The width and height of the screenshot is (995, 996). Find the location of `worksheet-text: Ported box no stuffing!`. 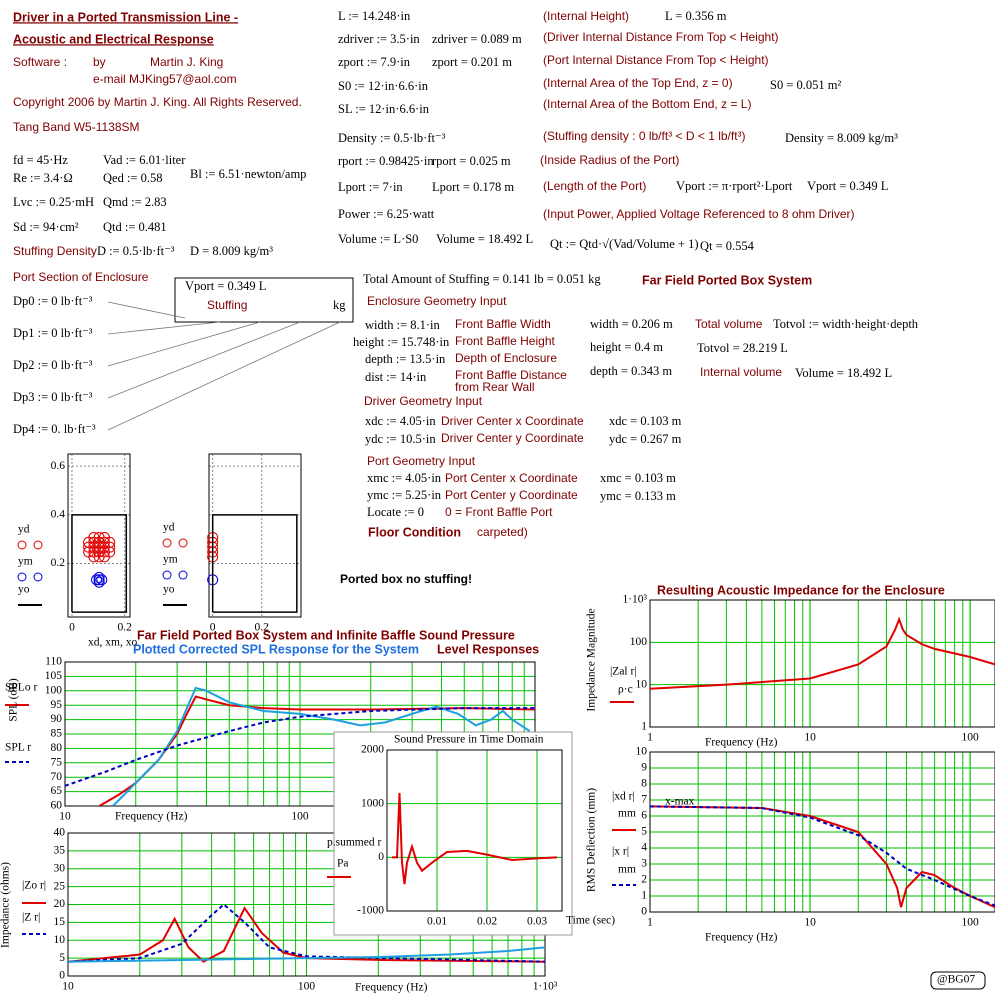

worksheet-text: Ported box no stuffing! is located at coordinates (406, 579).